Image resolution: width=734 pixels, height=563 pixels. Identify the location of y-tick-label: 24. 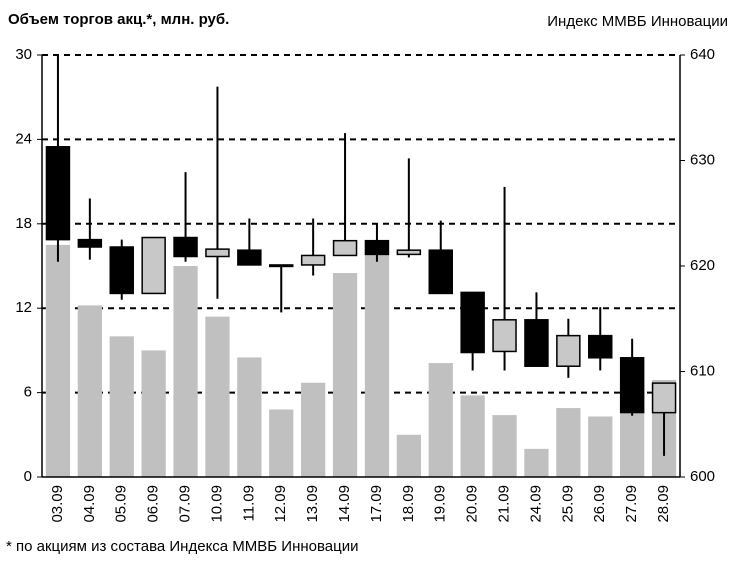
(23, 138).